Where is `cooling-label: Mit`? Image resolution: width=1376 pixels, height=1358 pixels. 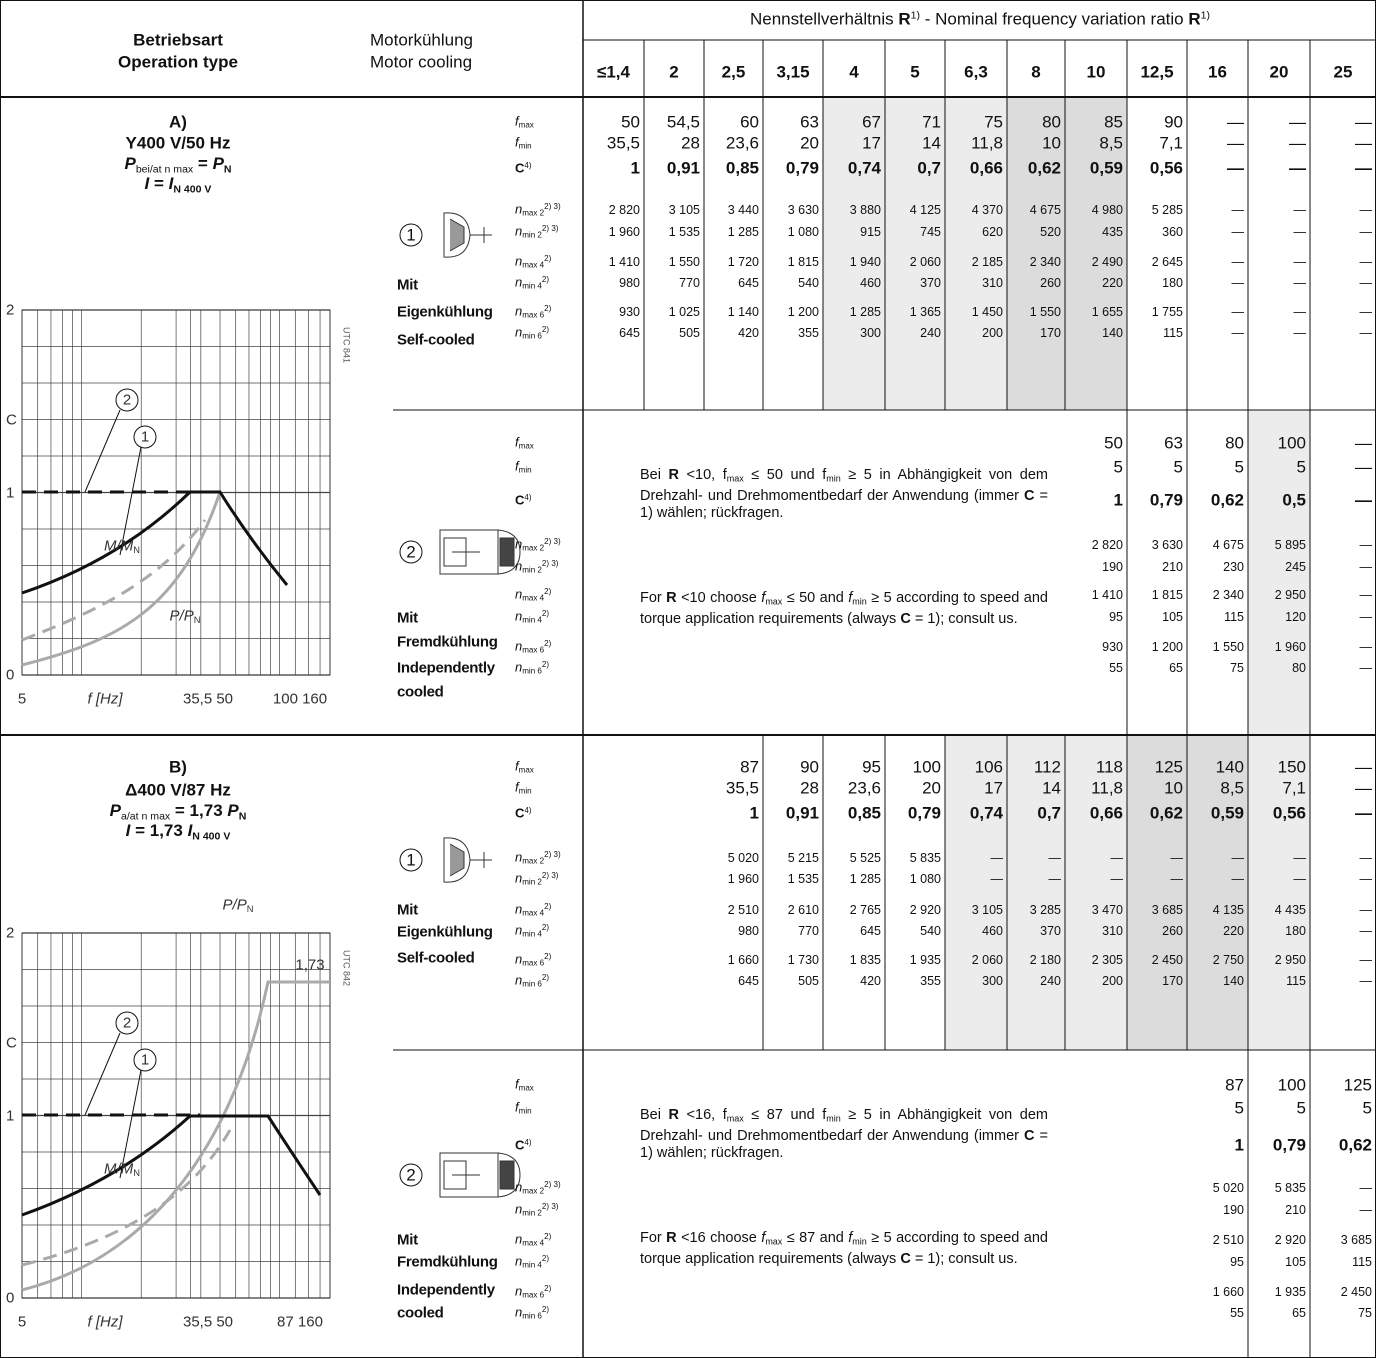
cooling-label: Mit is located at coordinates (407, 1240).